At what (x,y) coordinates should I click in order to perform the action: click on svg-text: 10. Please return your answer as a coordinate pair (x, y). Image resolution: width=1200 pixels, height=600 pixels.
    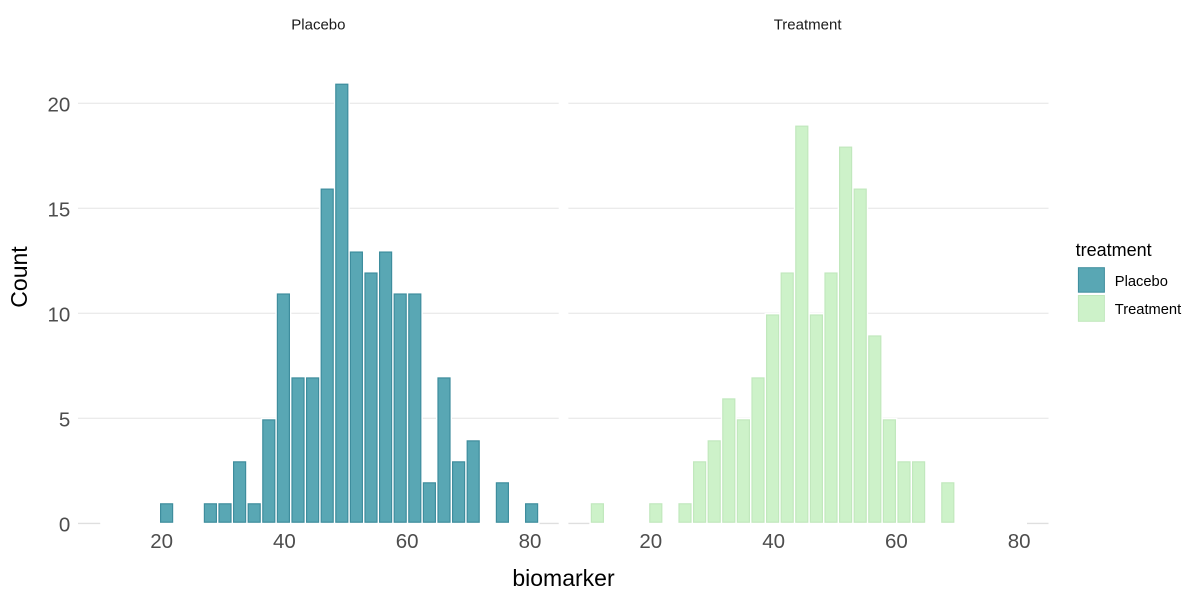
    Looking at the image, I should click on (58, 314).